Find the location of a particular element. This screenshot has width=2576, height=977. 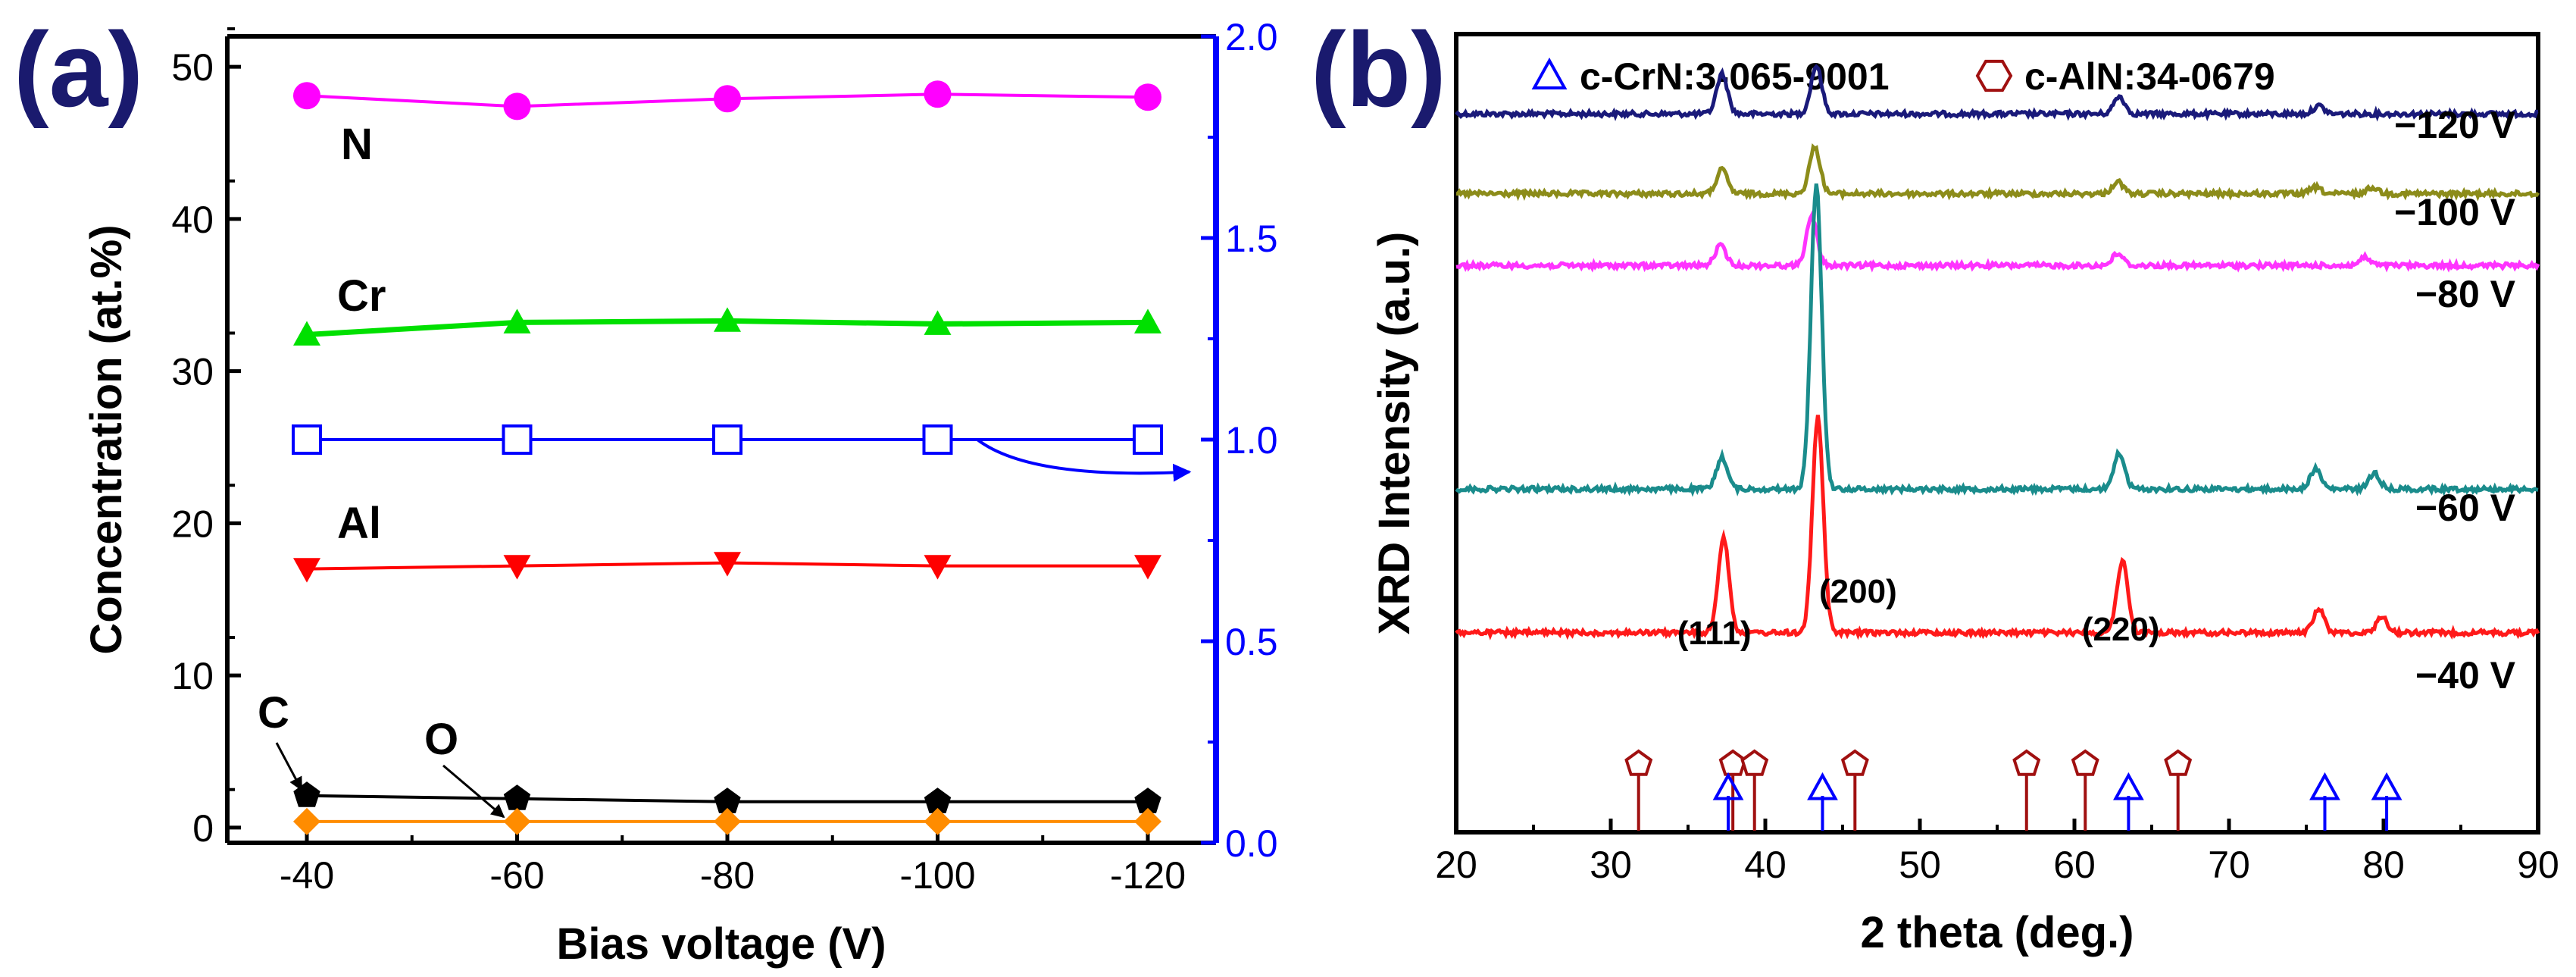

o-label-arrow is located at coordinates (473, 791).